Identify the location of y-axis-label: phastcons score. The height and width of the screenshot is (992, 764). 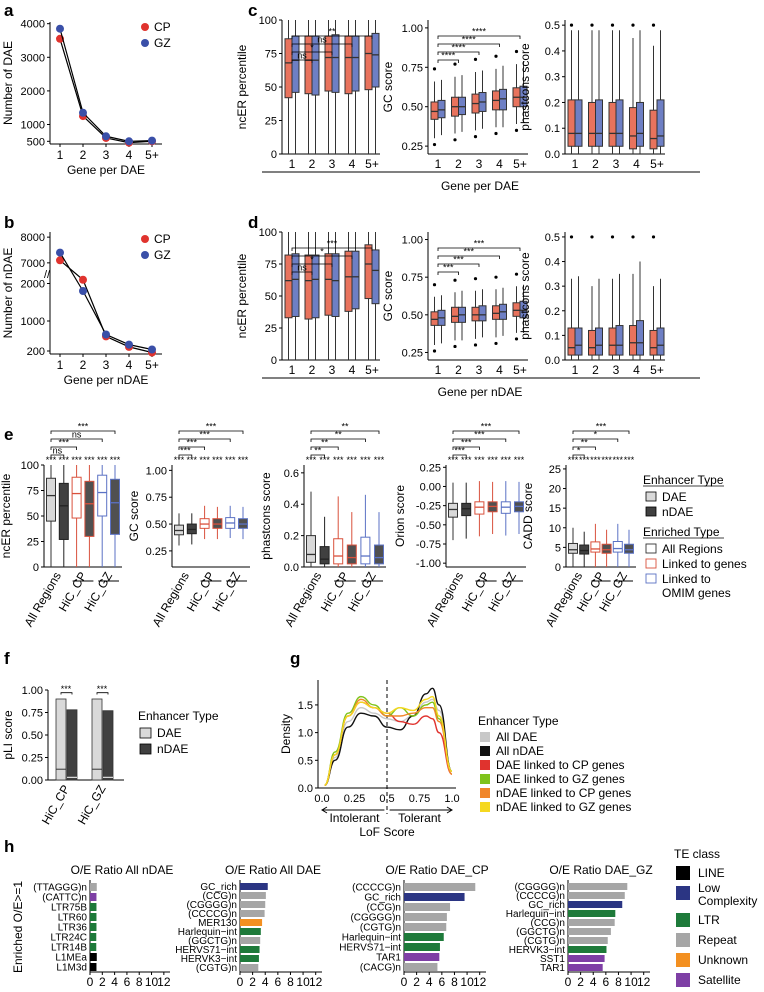
(525, 87).